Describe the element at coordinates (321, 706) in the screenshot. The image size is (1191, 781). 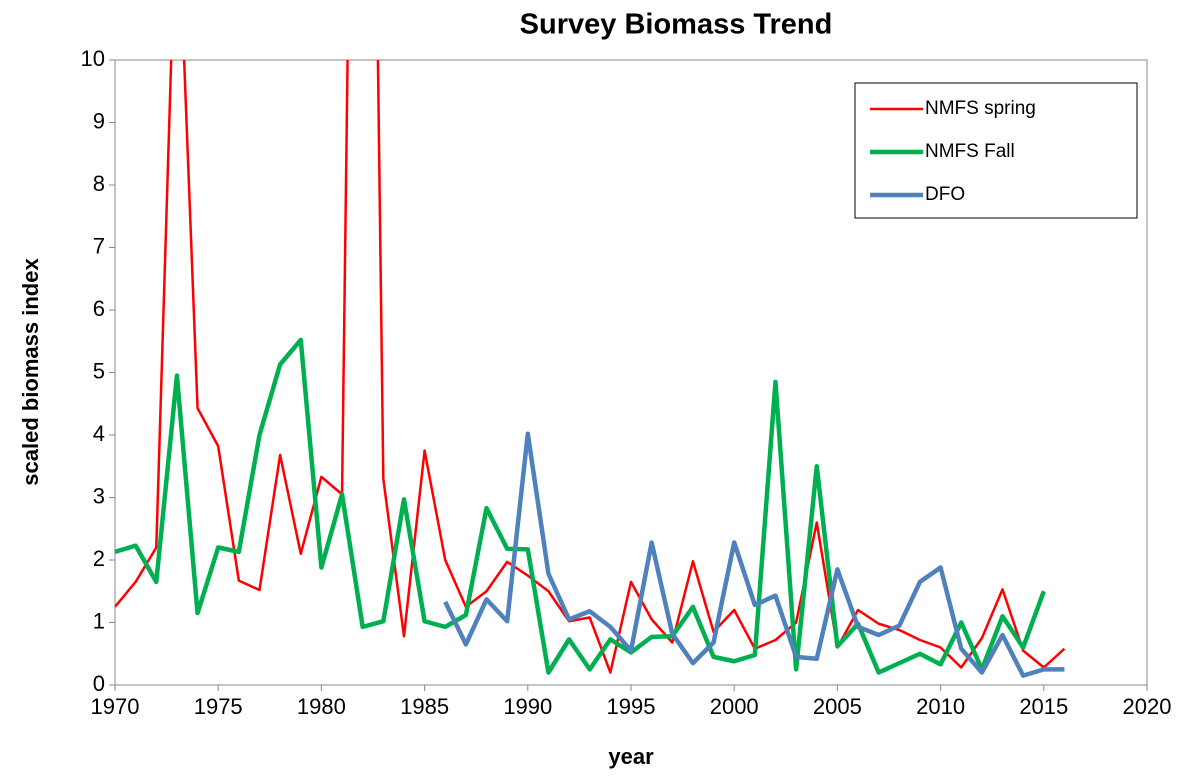
I see `x-tick-label: 1980` at that location.